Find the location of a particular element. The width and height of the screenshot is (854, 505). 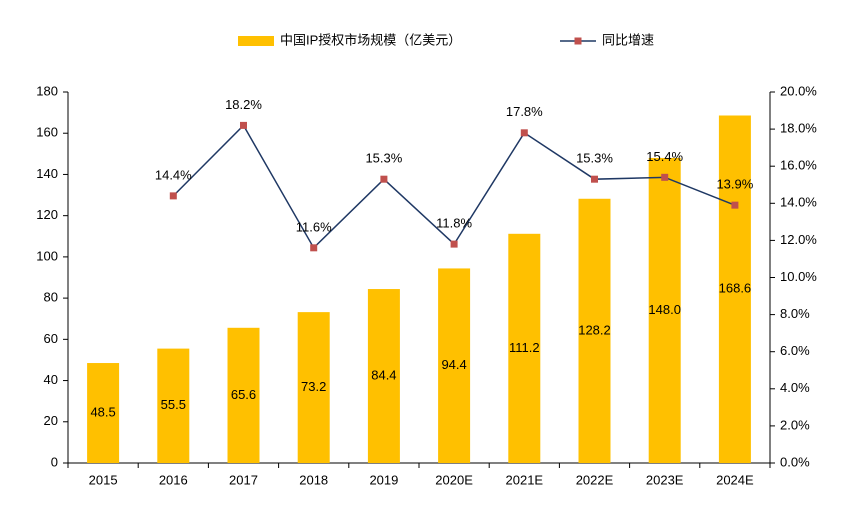

x-tick-label: 2020E is located at coordinates (454, 479).